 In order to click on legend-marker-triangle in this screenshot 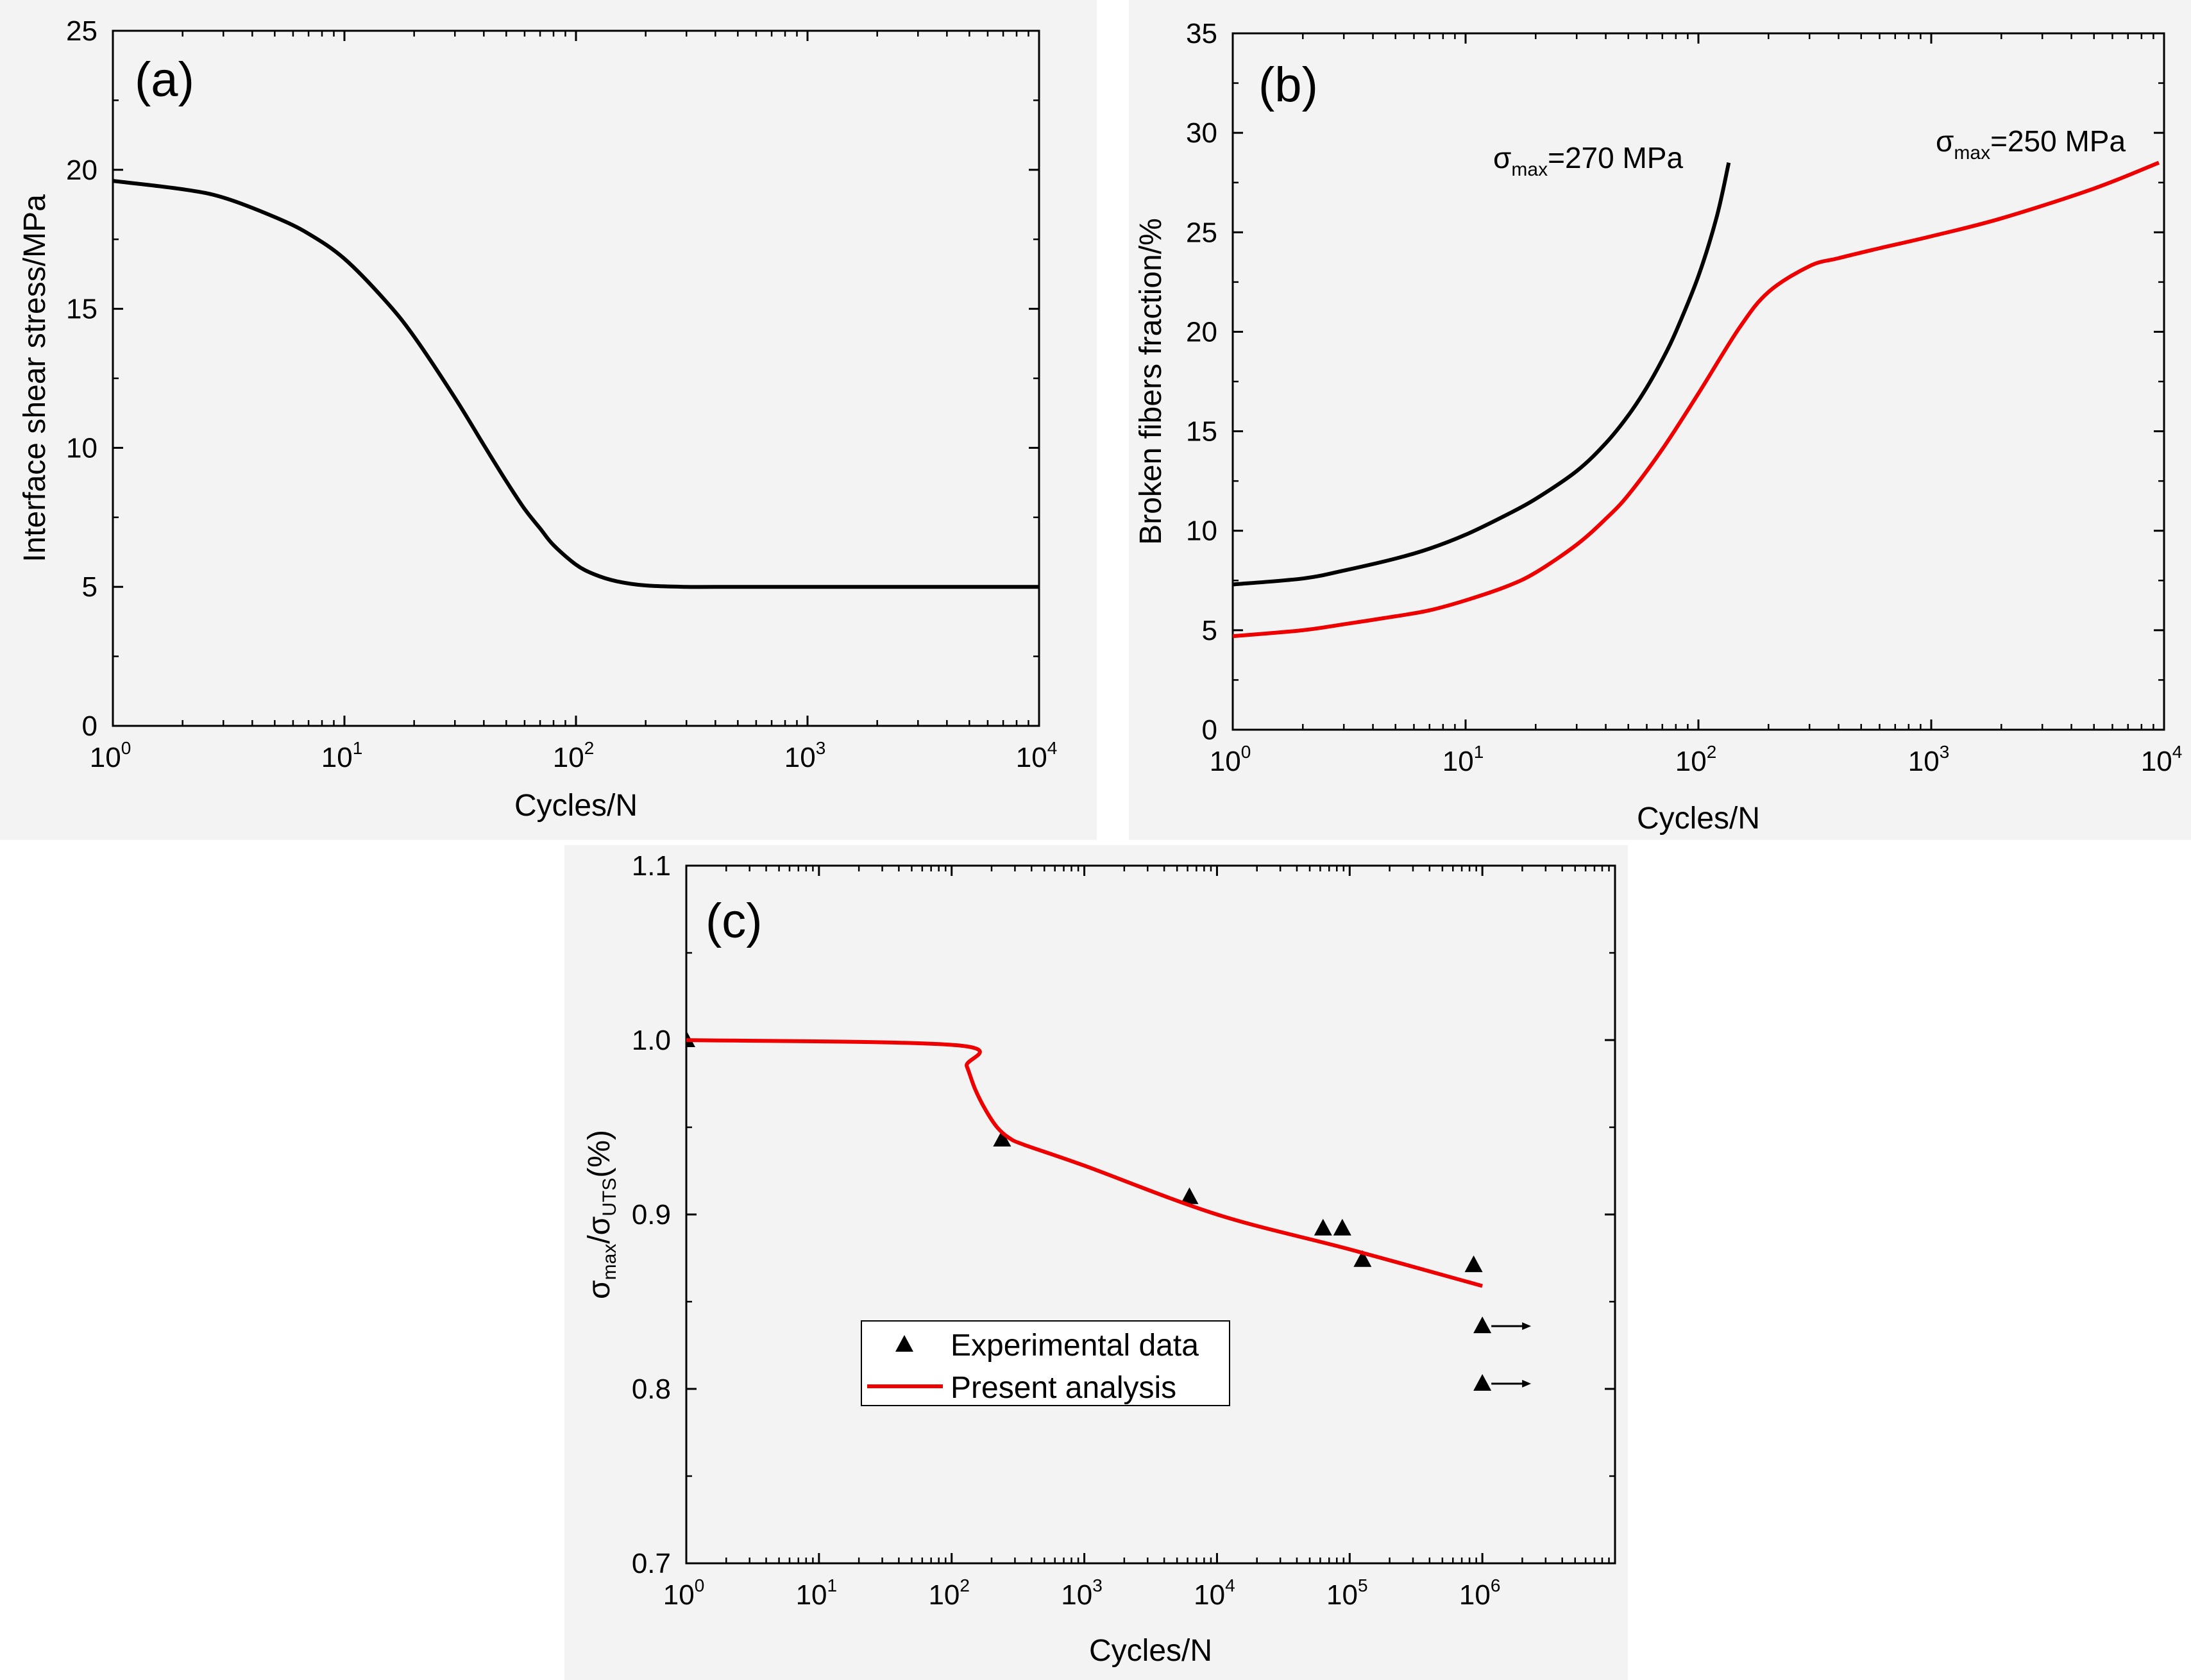, I will do `click(904, 1343)`.